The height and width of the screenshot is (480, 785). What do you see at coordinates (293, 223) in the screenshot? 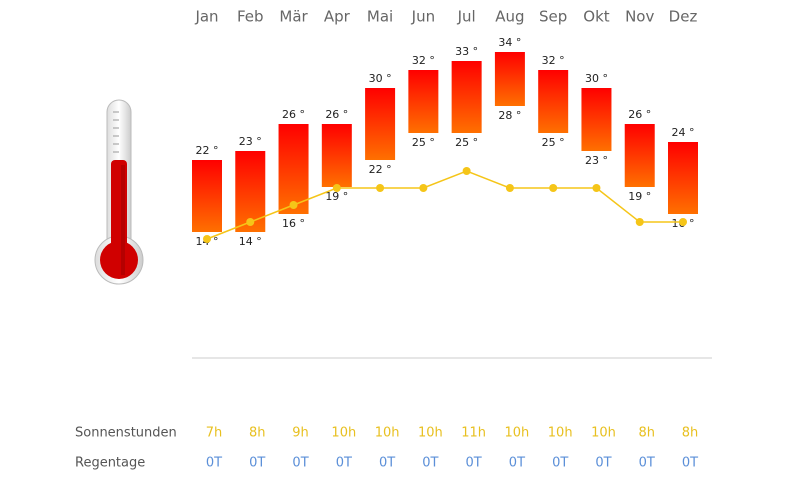
I see `min-label: 16 °` at bounding box center [293, 223].